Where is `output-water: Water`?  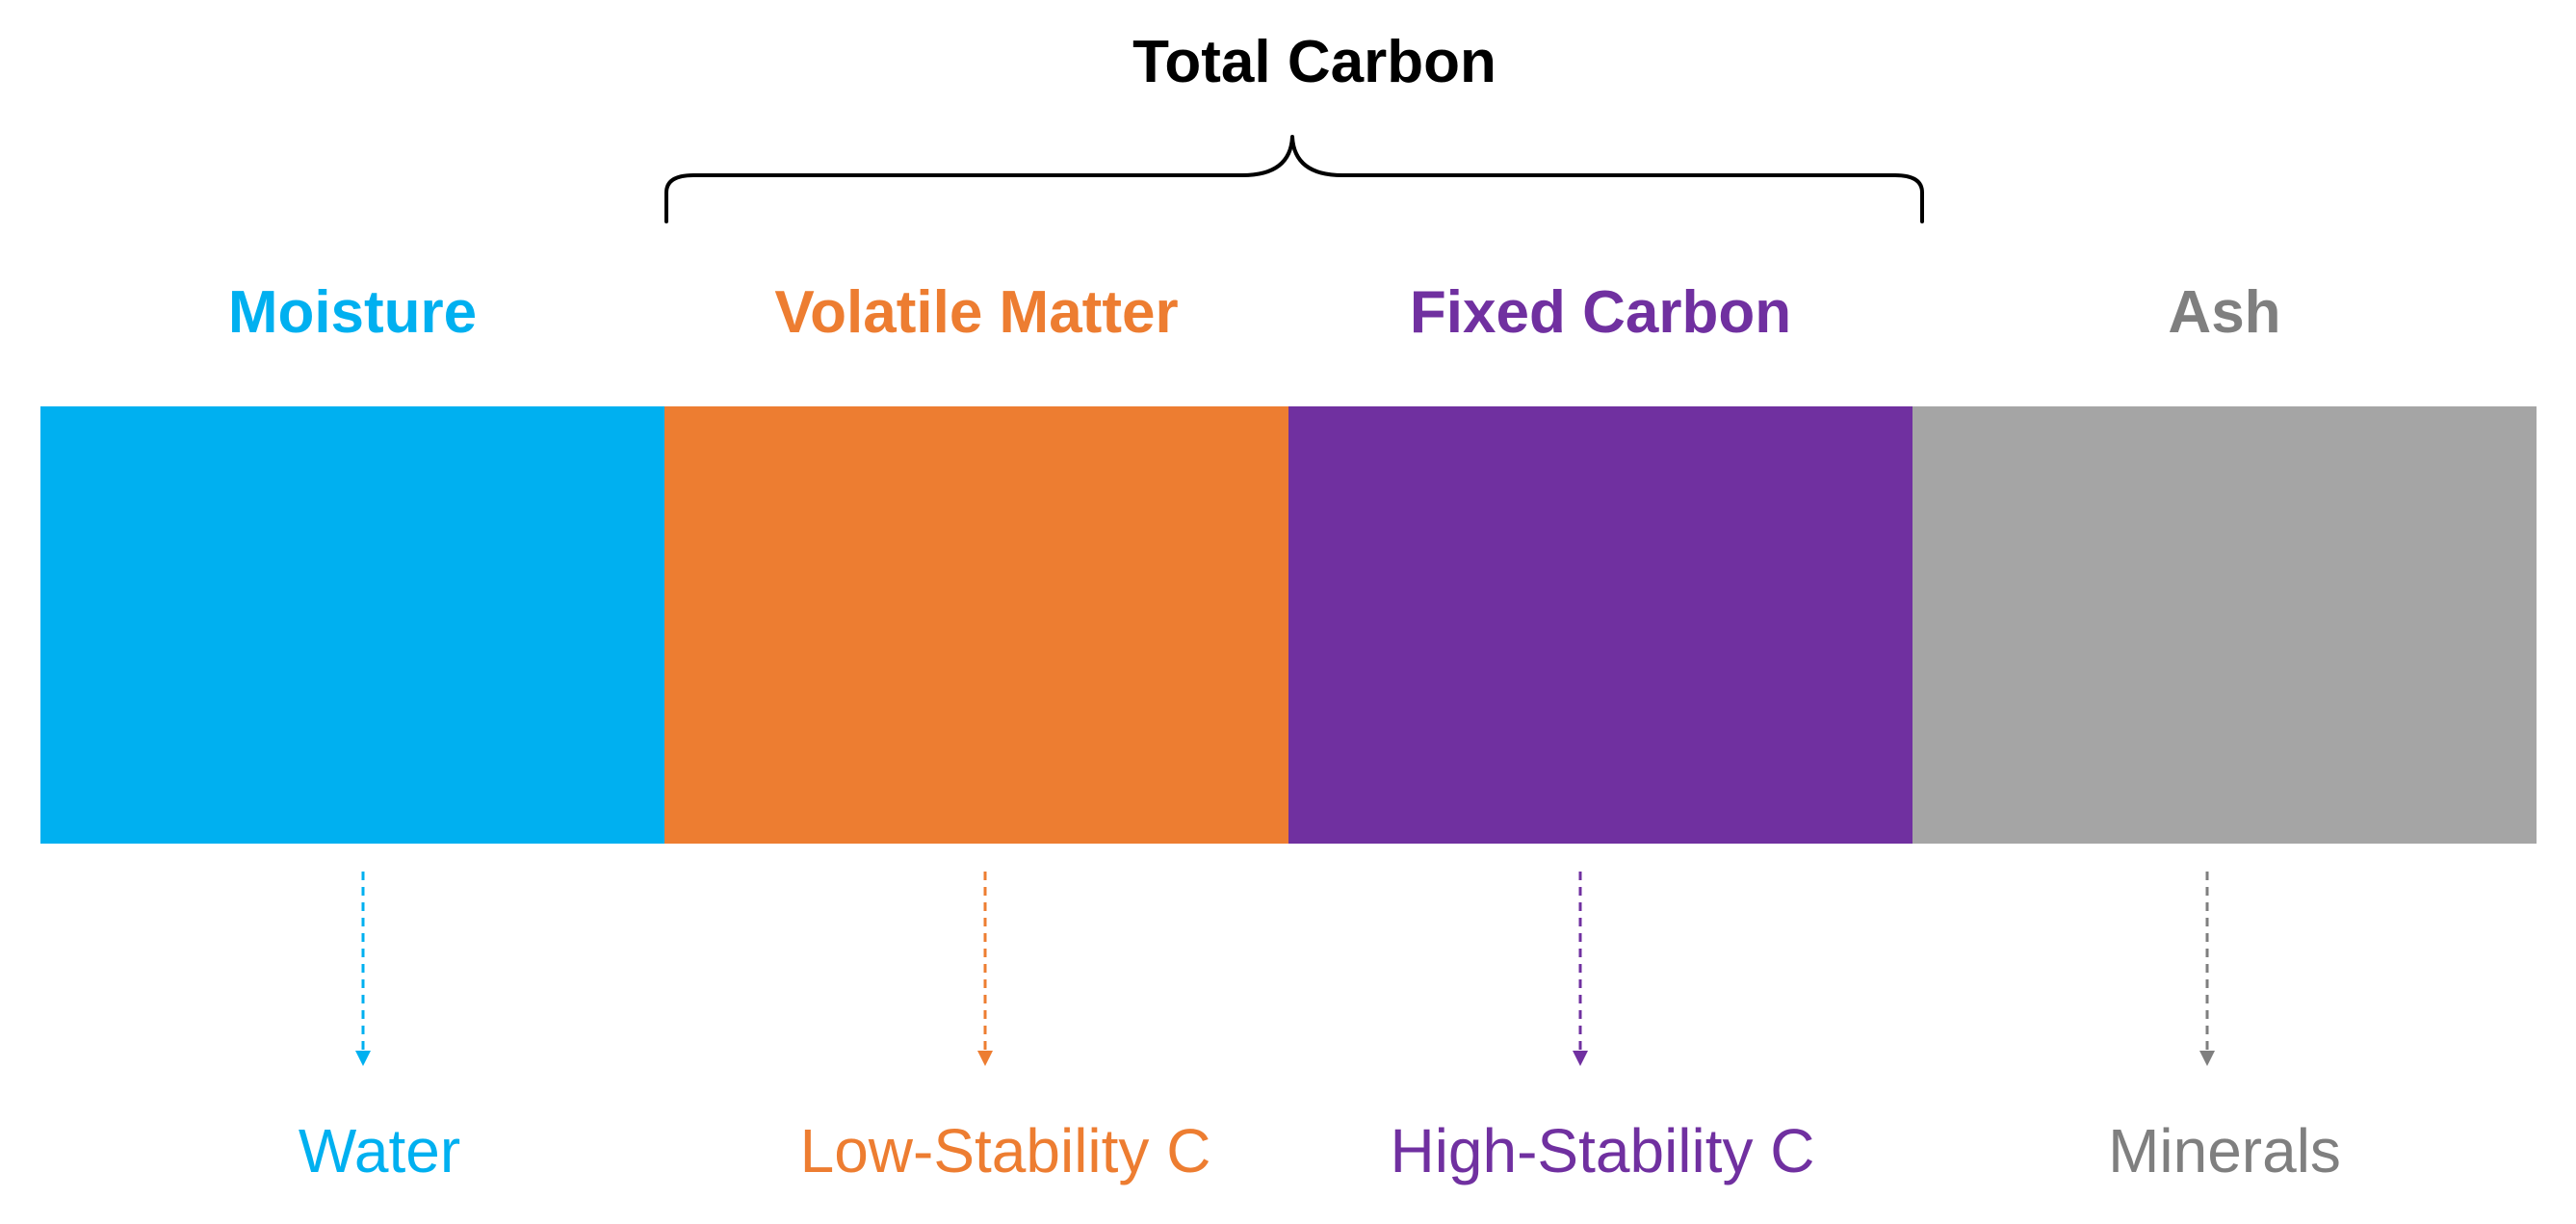 output-water: Water is located at coordinates (379, 1150).